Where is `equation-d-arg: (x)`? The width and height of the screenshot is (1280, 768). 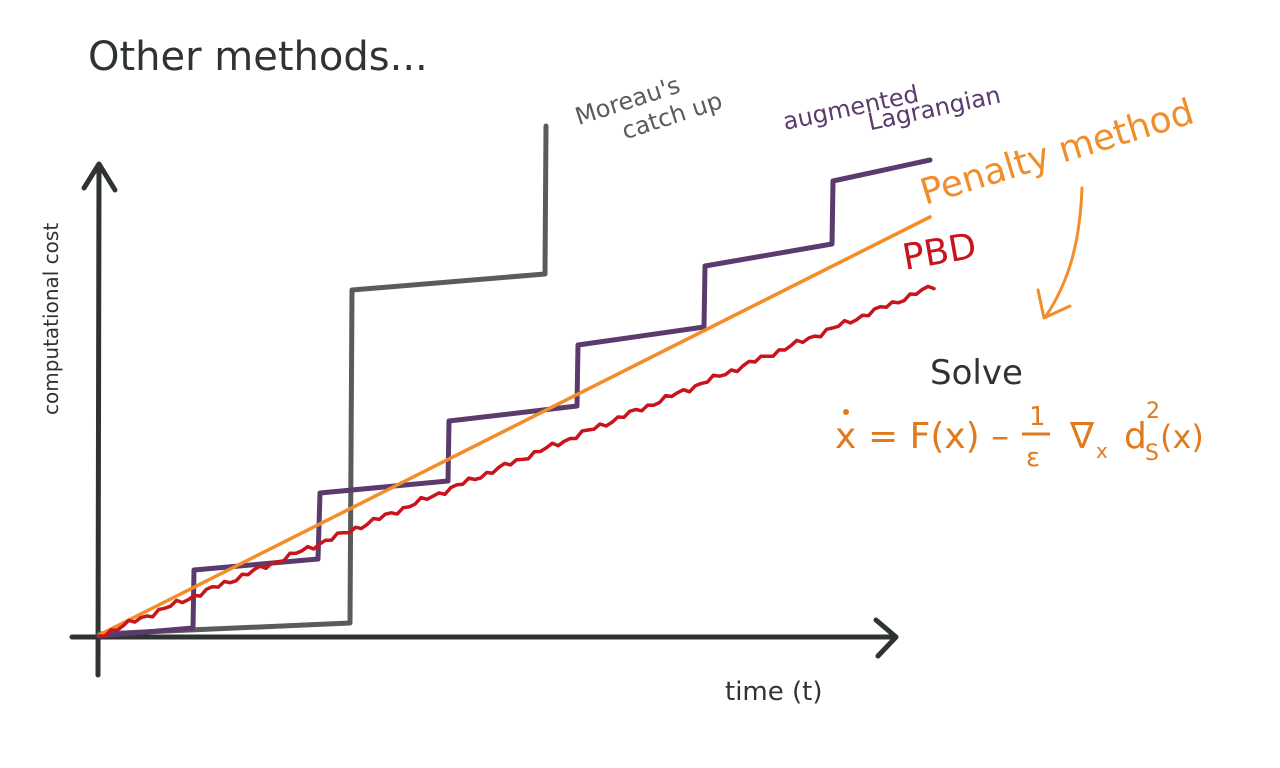 equation-d-arg: (x) is located at coordinates (1182, 437).